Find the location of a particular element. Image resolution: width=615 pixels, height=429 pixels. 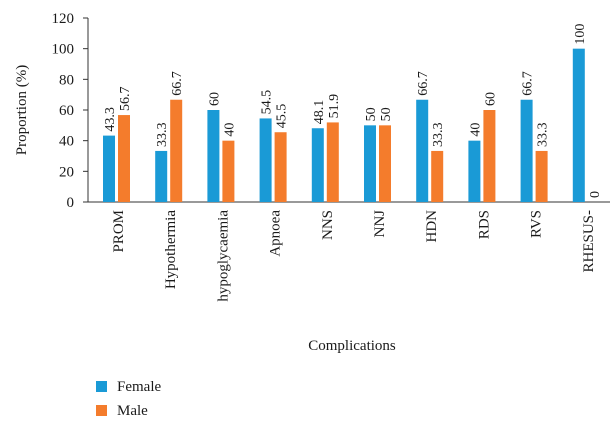

bar-female-prom is located at coordinates (109, 168).